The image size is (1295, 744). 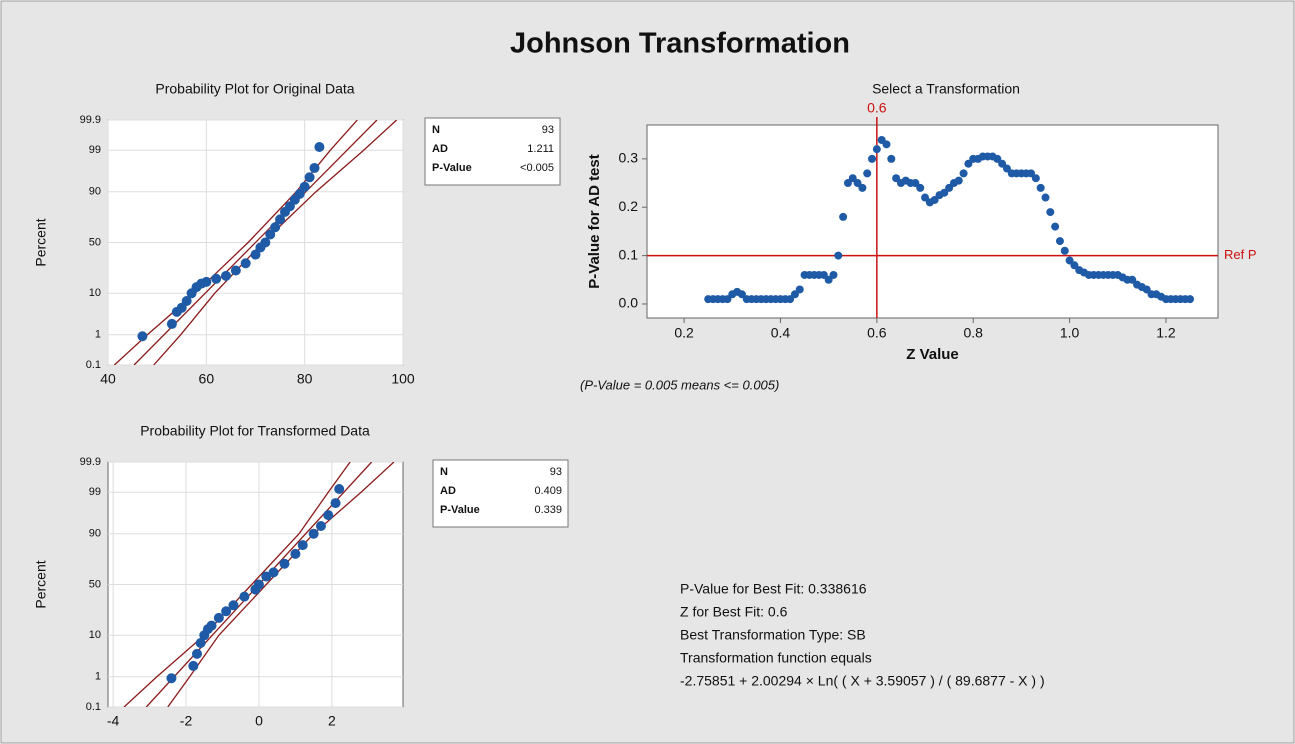 What do you see at coordinates (629, 206) in the screenshot?
I see `y-tick-label: 0.2` at bounding box center [629, 206].